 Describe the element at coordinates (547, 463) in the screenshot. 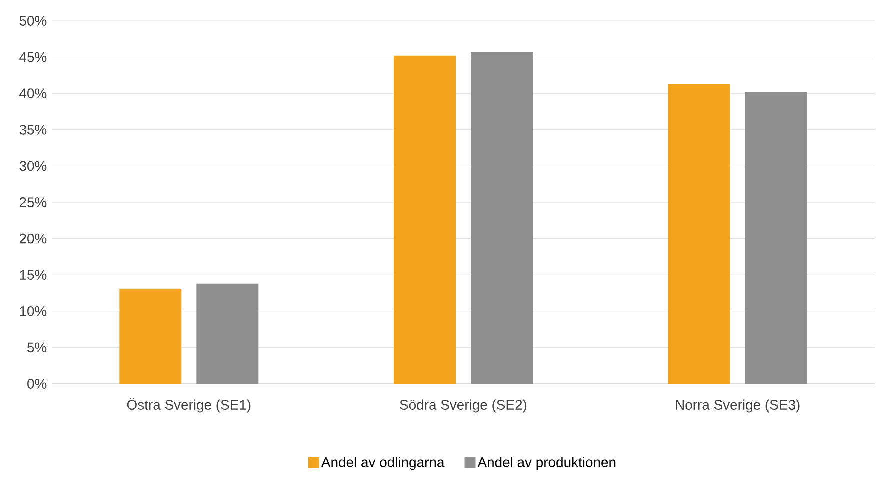

I see `legend-label: Andel av produktionen` at that location.